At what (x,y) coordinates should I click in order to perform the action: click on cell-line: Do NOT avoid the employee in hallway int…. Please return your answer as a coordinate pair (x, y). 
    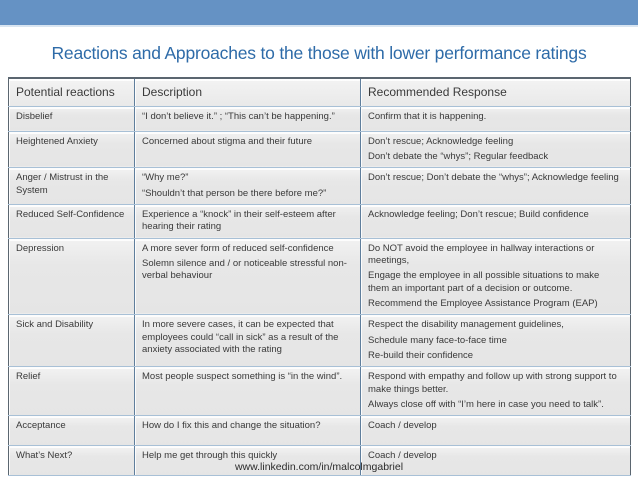
    Looking at the image, I should click on (481, 254).